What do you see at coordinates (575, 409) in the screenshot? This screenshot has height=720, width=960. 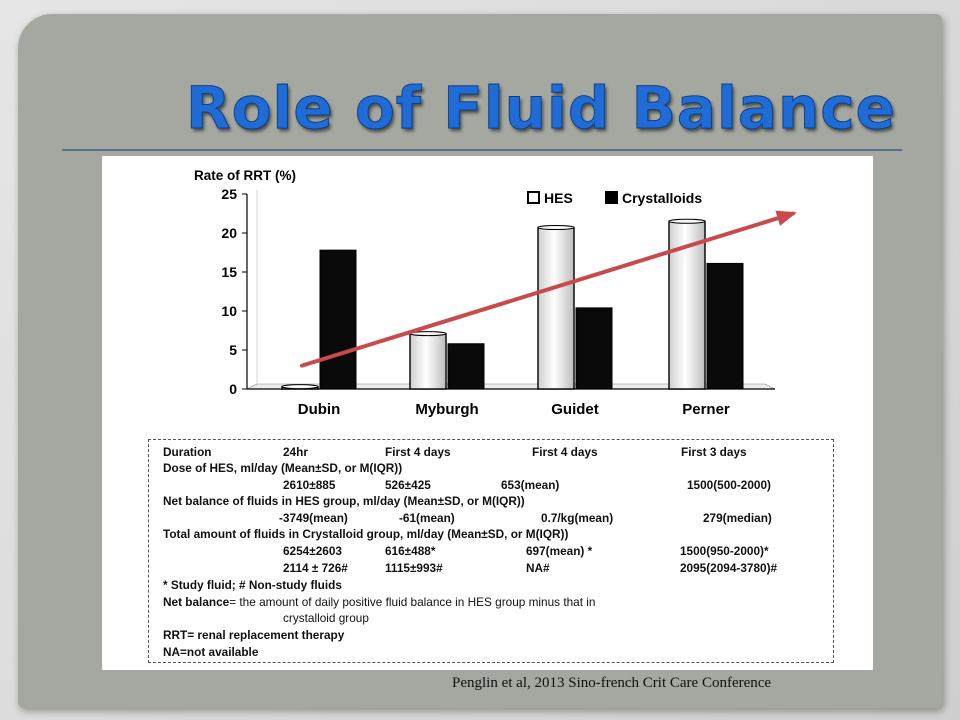 I see `x-tick-label: Guidet` at bounding box center [575, 409].